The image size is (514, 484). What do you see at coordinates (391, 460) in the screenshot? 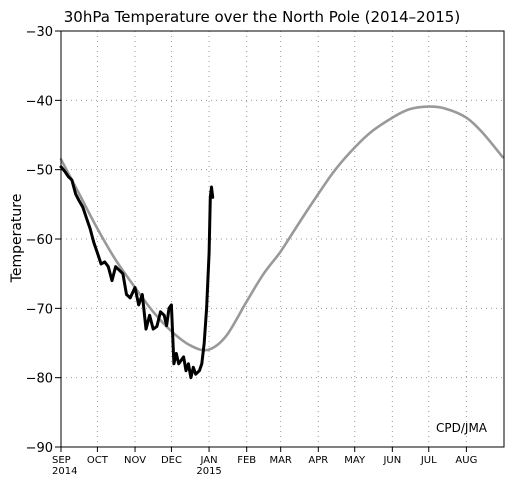
I see `x-tick-label: JUN` at bounding box center [391, 460].